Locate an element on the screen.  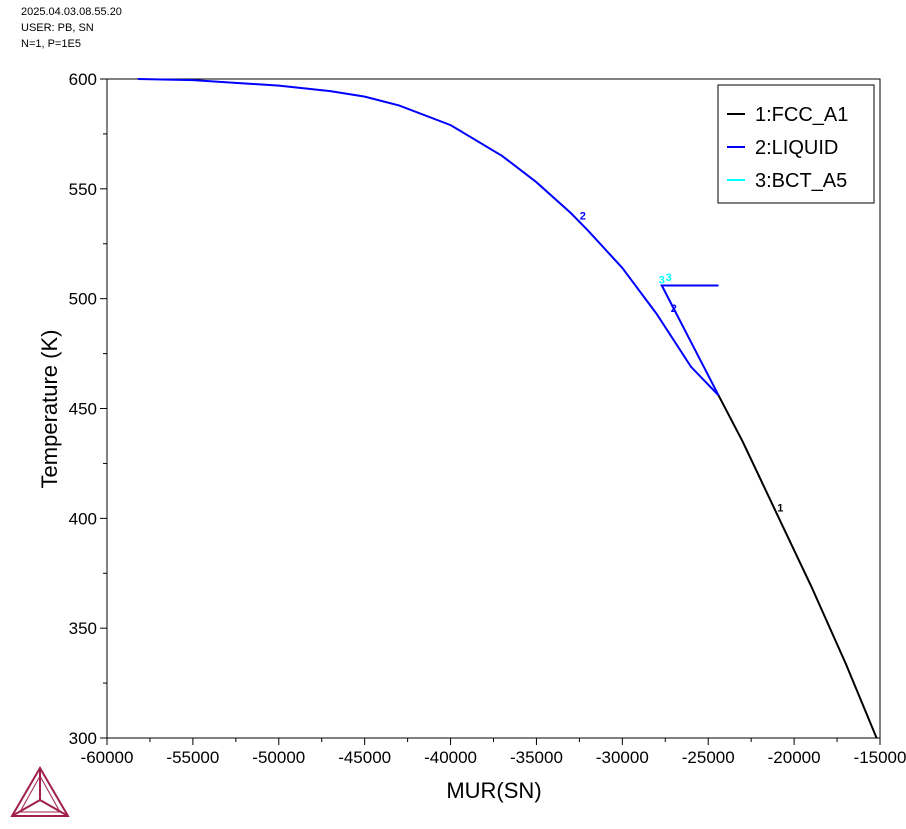
header-timestamp: 2025.04.03.08.55.20 is located at coordinates (71, 12).